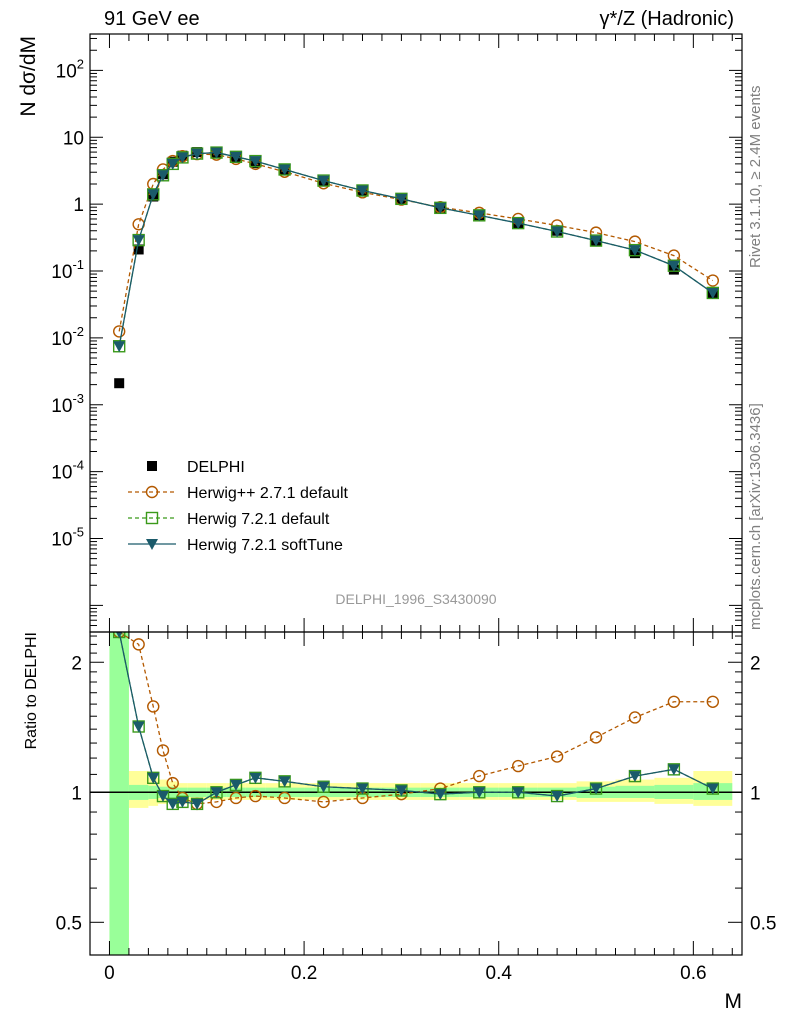 This screenshot has width=786, height=1024. I want to click on legend-label-herwig721: Herwig 7.2.1 default, so click(258, 519).